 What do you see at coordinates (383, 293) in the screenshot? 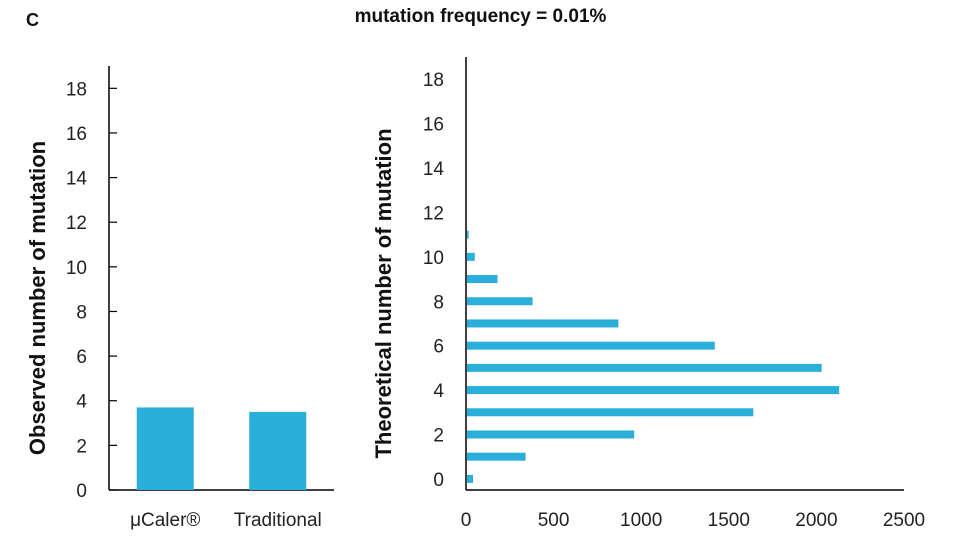
I see `y-axis-title: Theoretical number of mutation` at bounding box center [383, 293].